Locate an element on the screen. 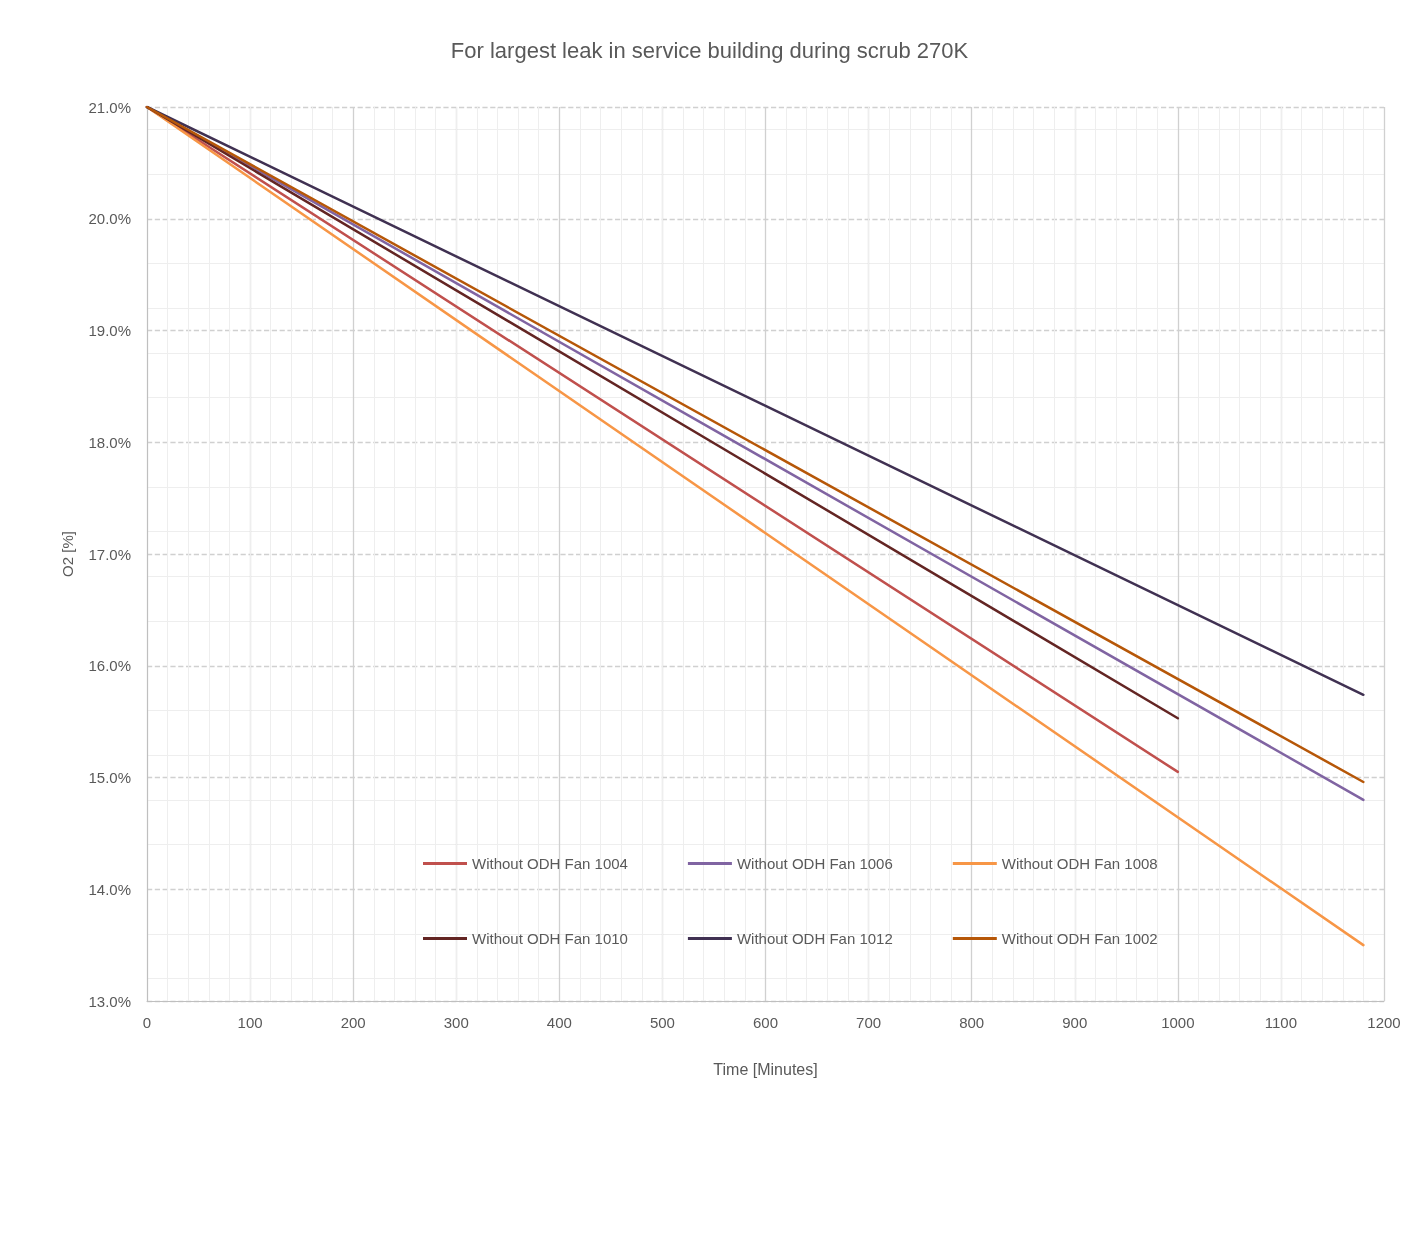 The height and width of the screenshot is (1242, 1419). x-tick-label: 300 is located at coordinates (456, 1022).